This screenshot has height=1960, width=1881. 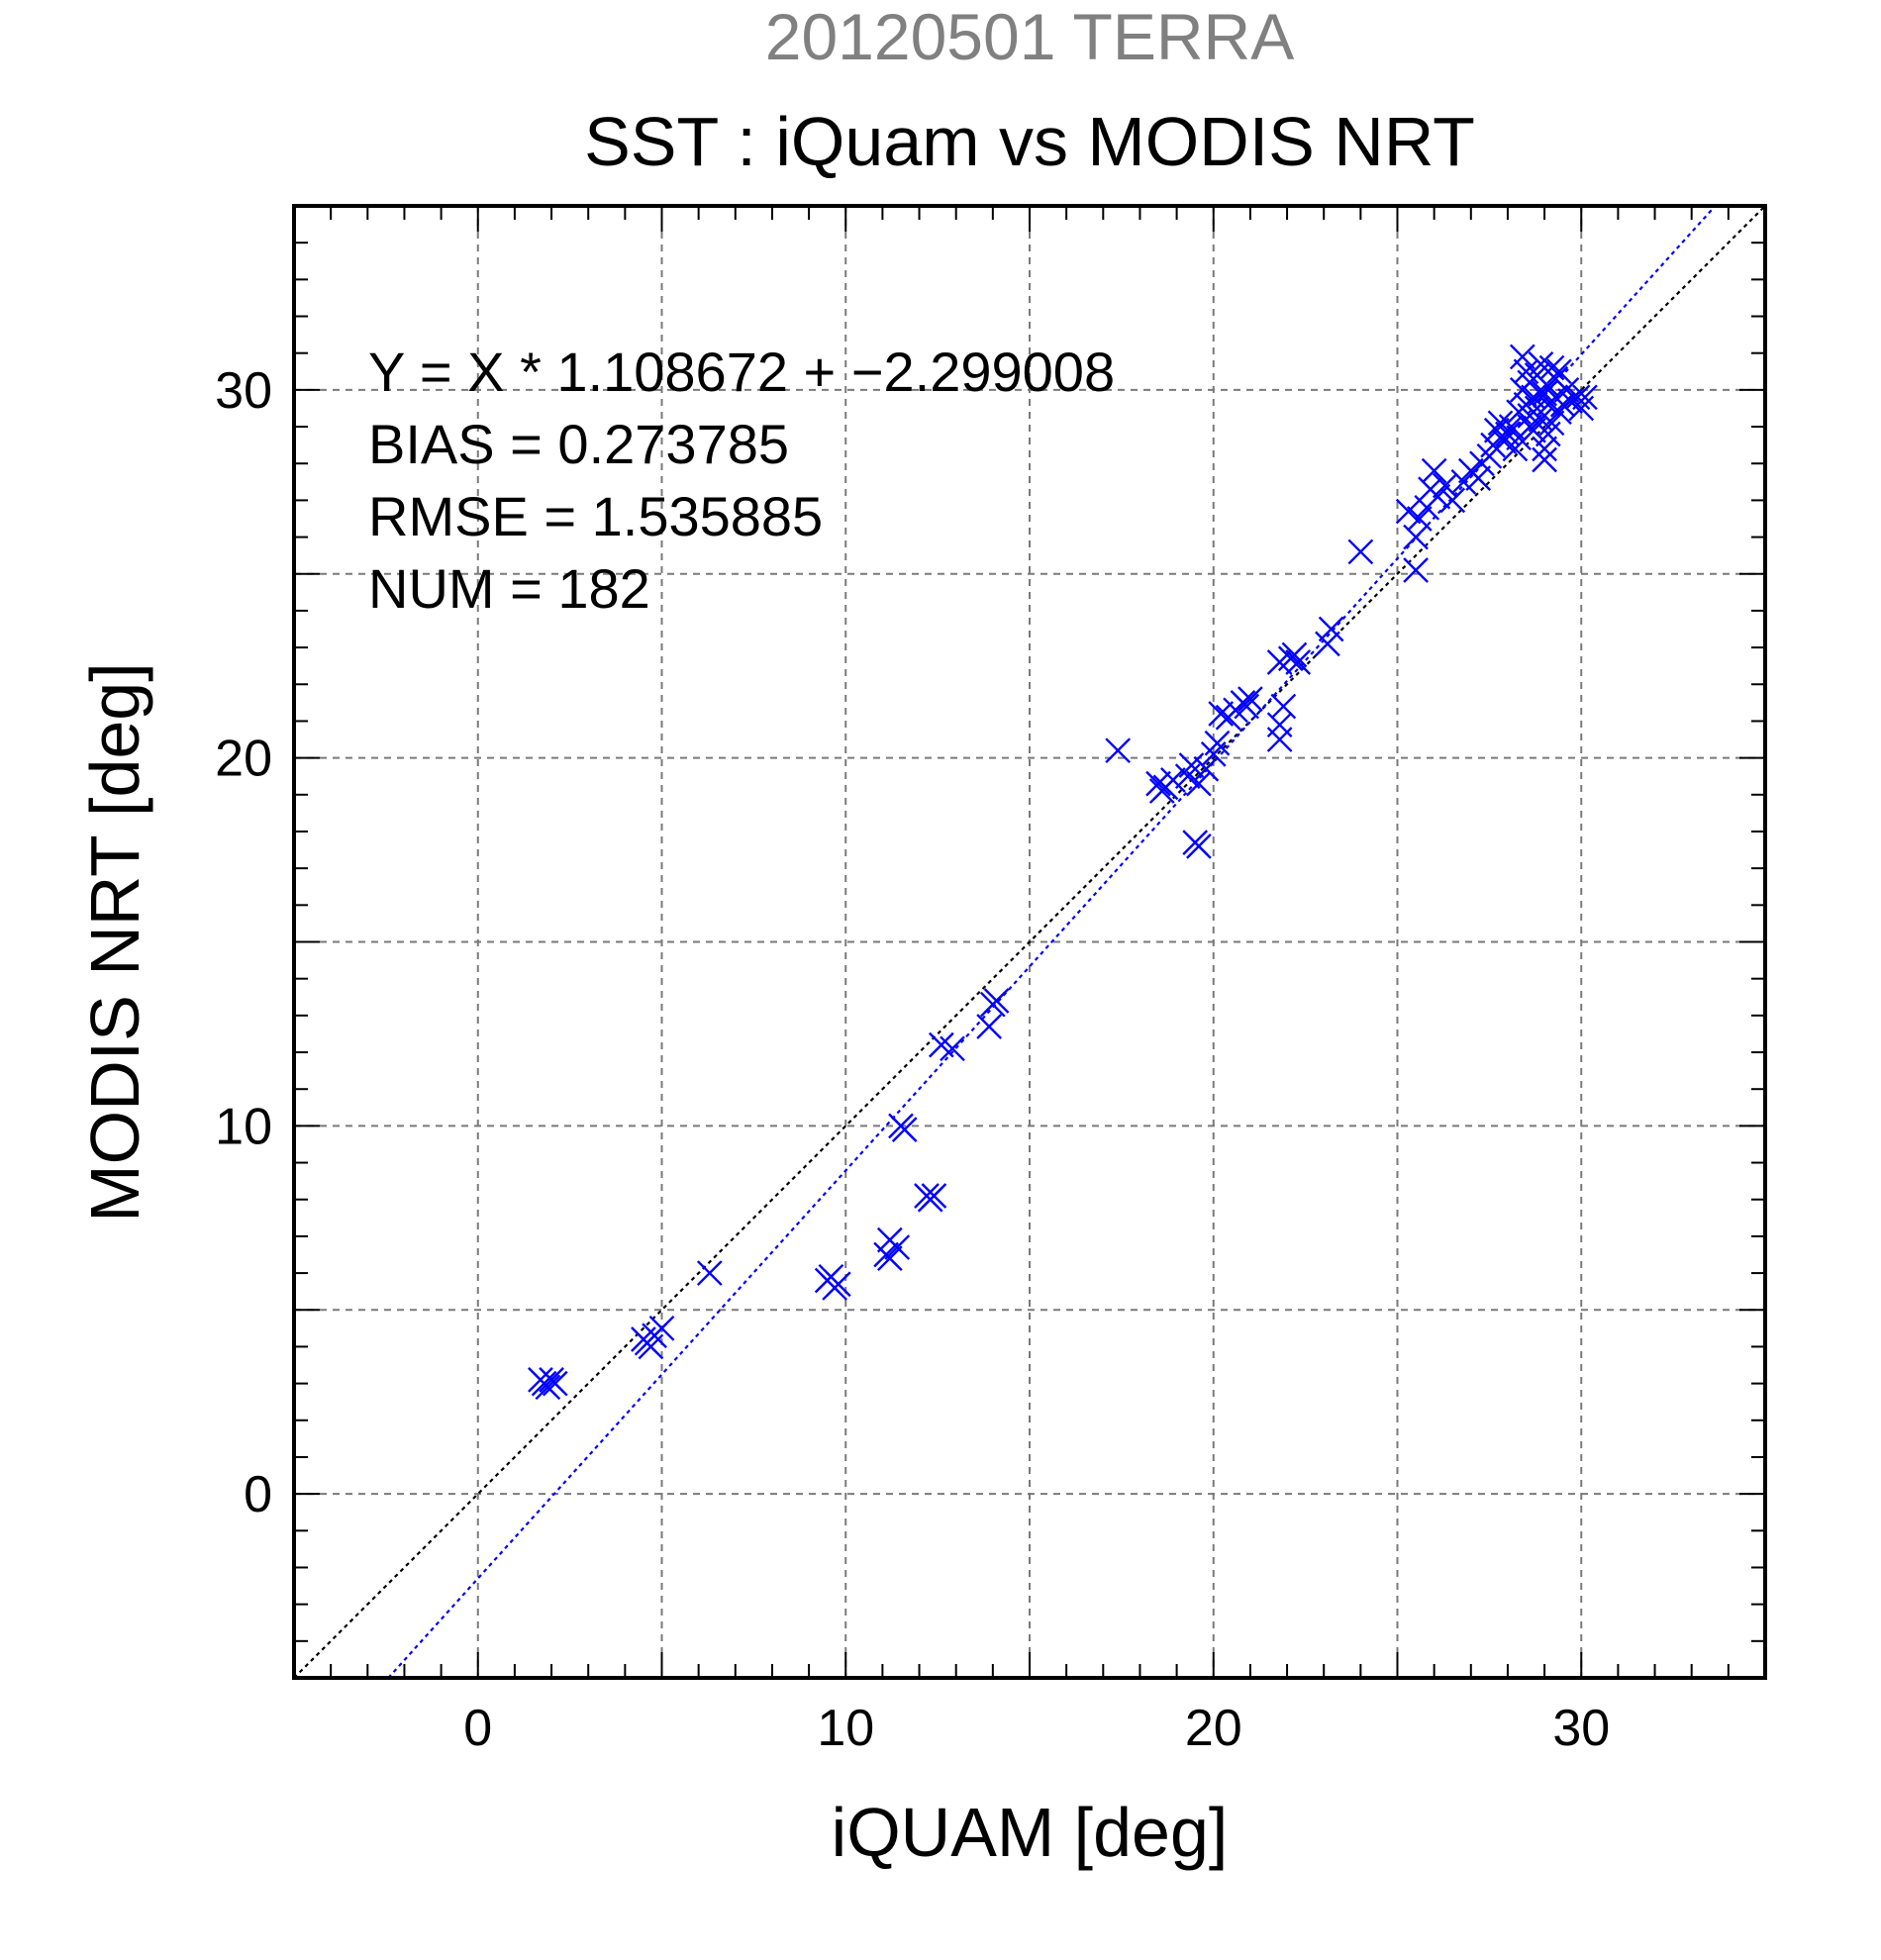 What do you see at coordinates (477, 1728) in the screenshot?
I see `x-tick-label: 0` at bounding box center [477, 1728].